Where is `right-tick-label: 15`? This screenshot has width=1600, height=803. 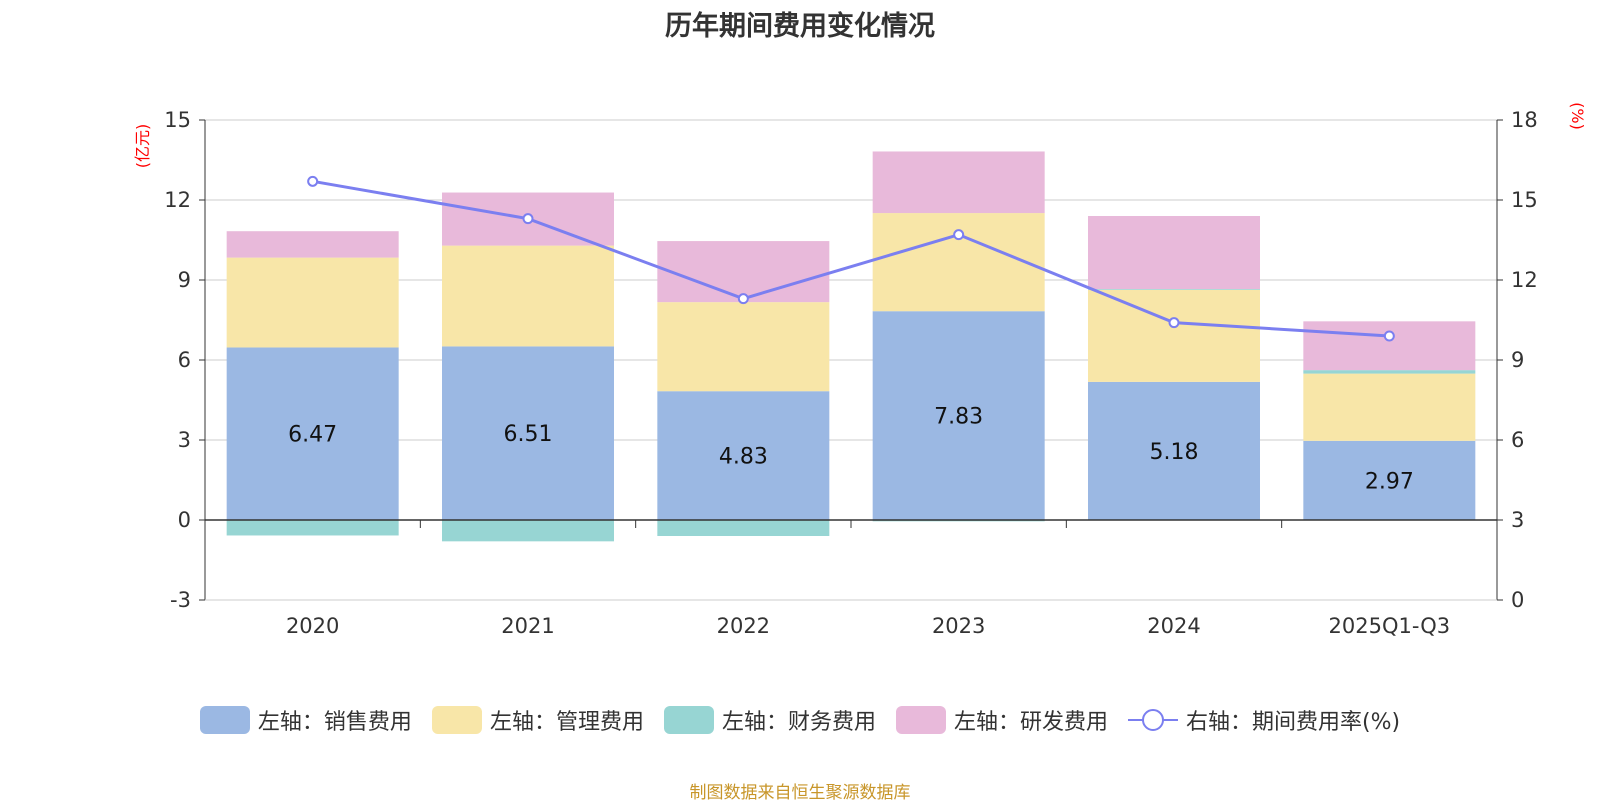 right-tick-label: 15 is located at coordinates (1524, 200).